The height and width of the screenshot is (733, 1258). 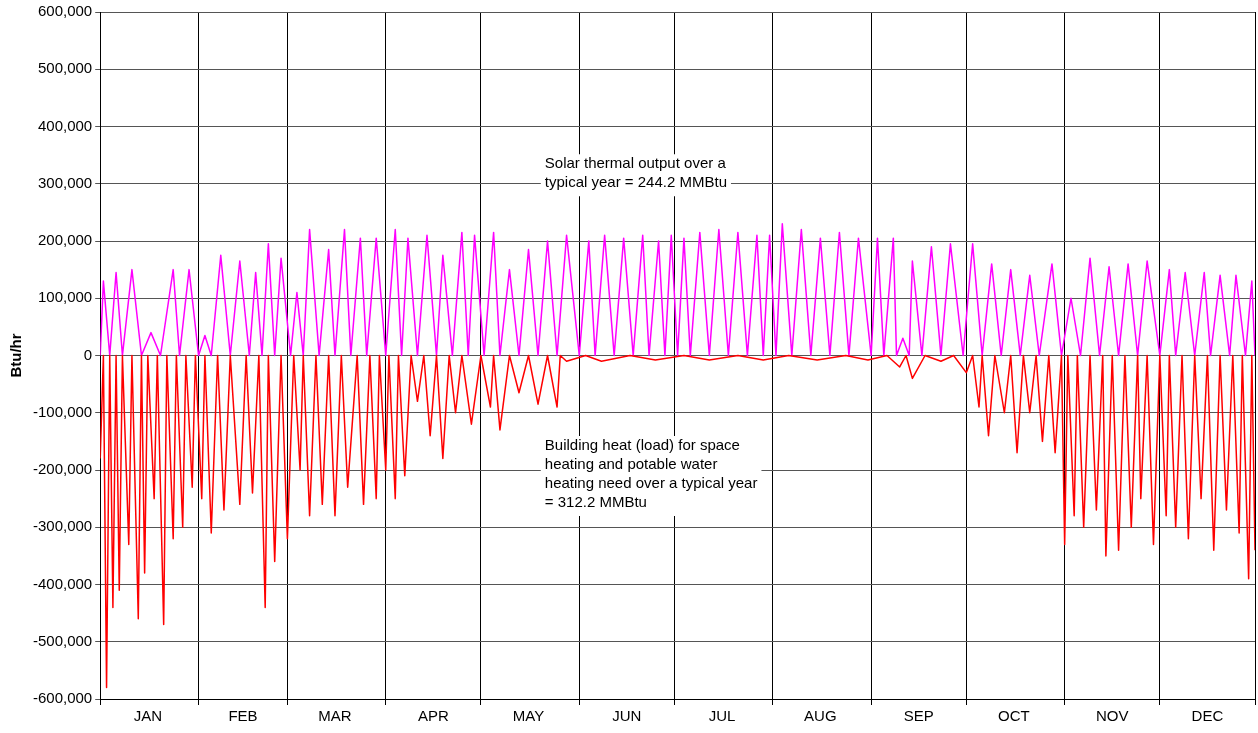 I want to click on y-tick-label: 100,000, so click(x=65, y=297).